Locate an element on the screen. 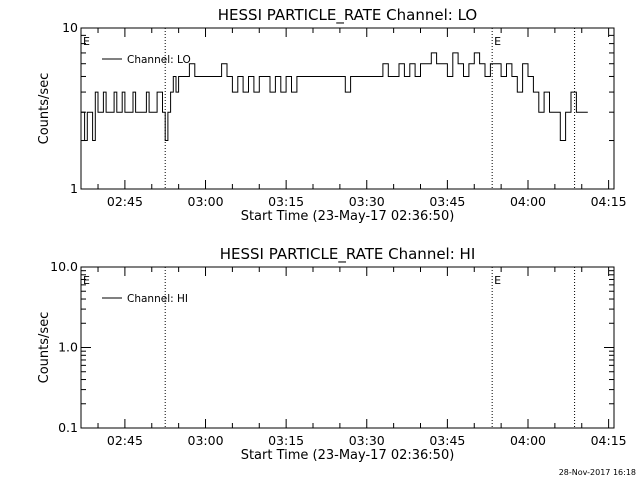 Image resolution: width=640 pixels, height=480 pixels. legend-label: Channel: LO is located at coordinates (159, 60).